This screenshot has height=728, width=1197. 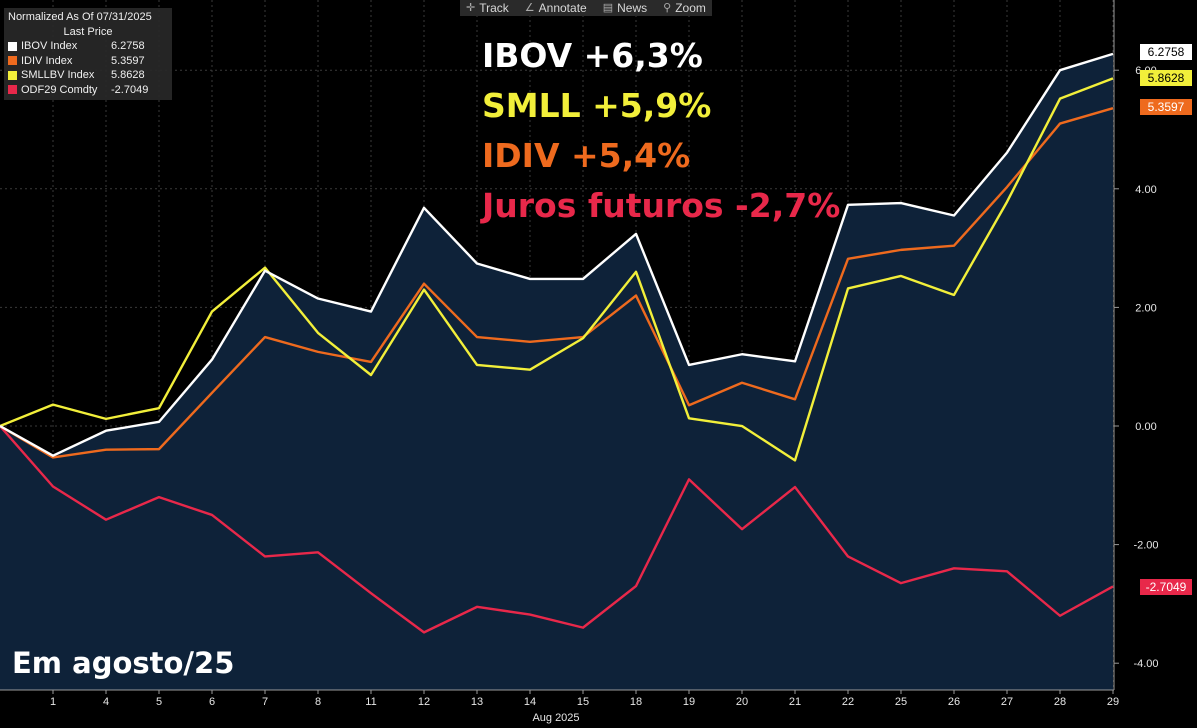 I want to click on legend-series-name: IDIV Index, so click(x=47, y=60).